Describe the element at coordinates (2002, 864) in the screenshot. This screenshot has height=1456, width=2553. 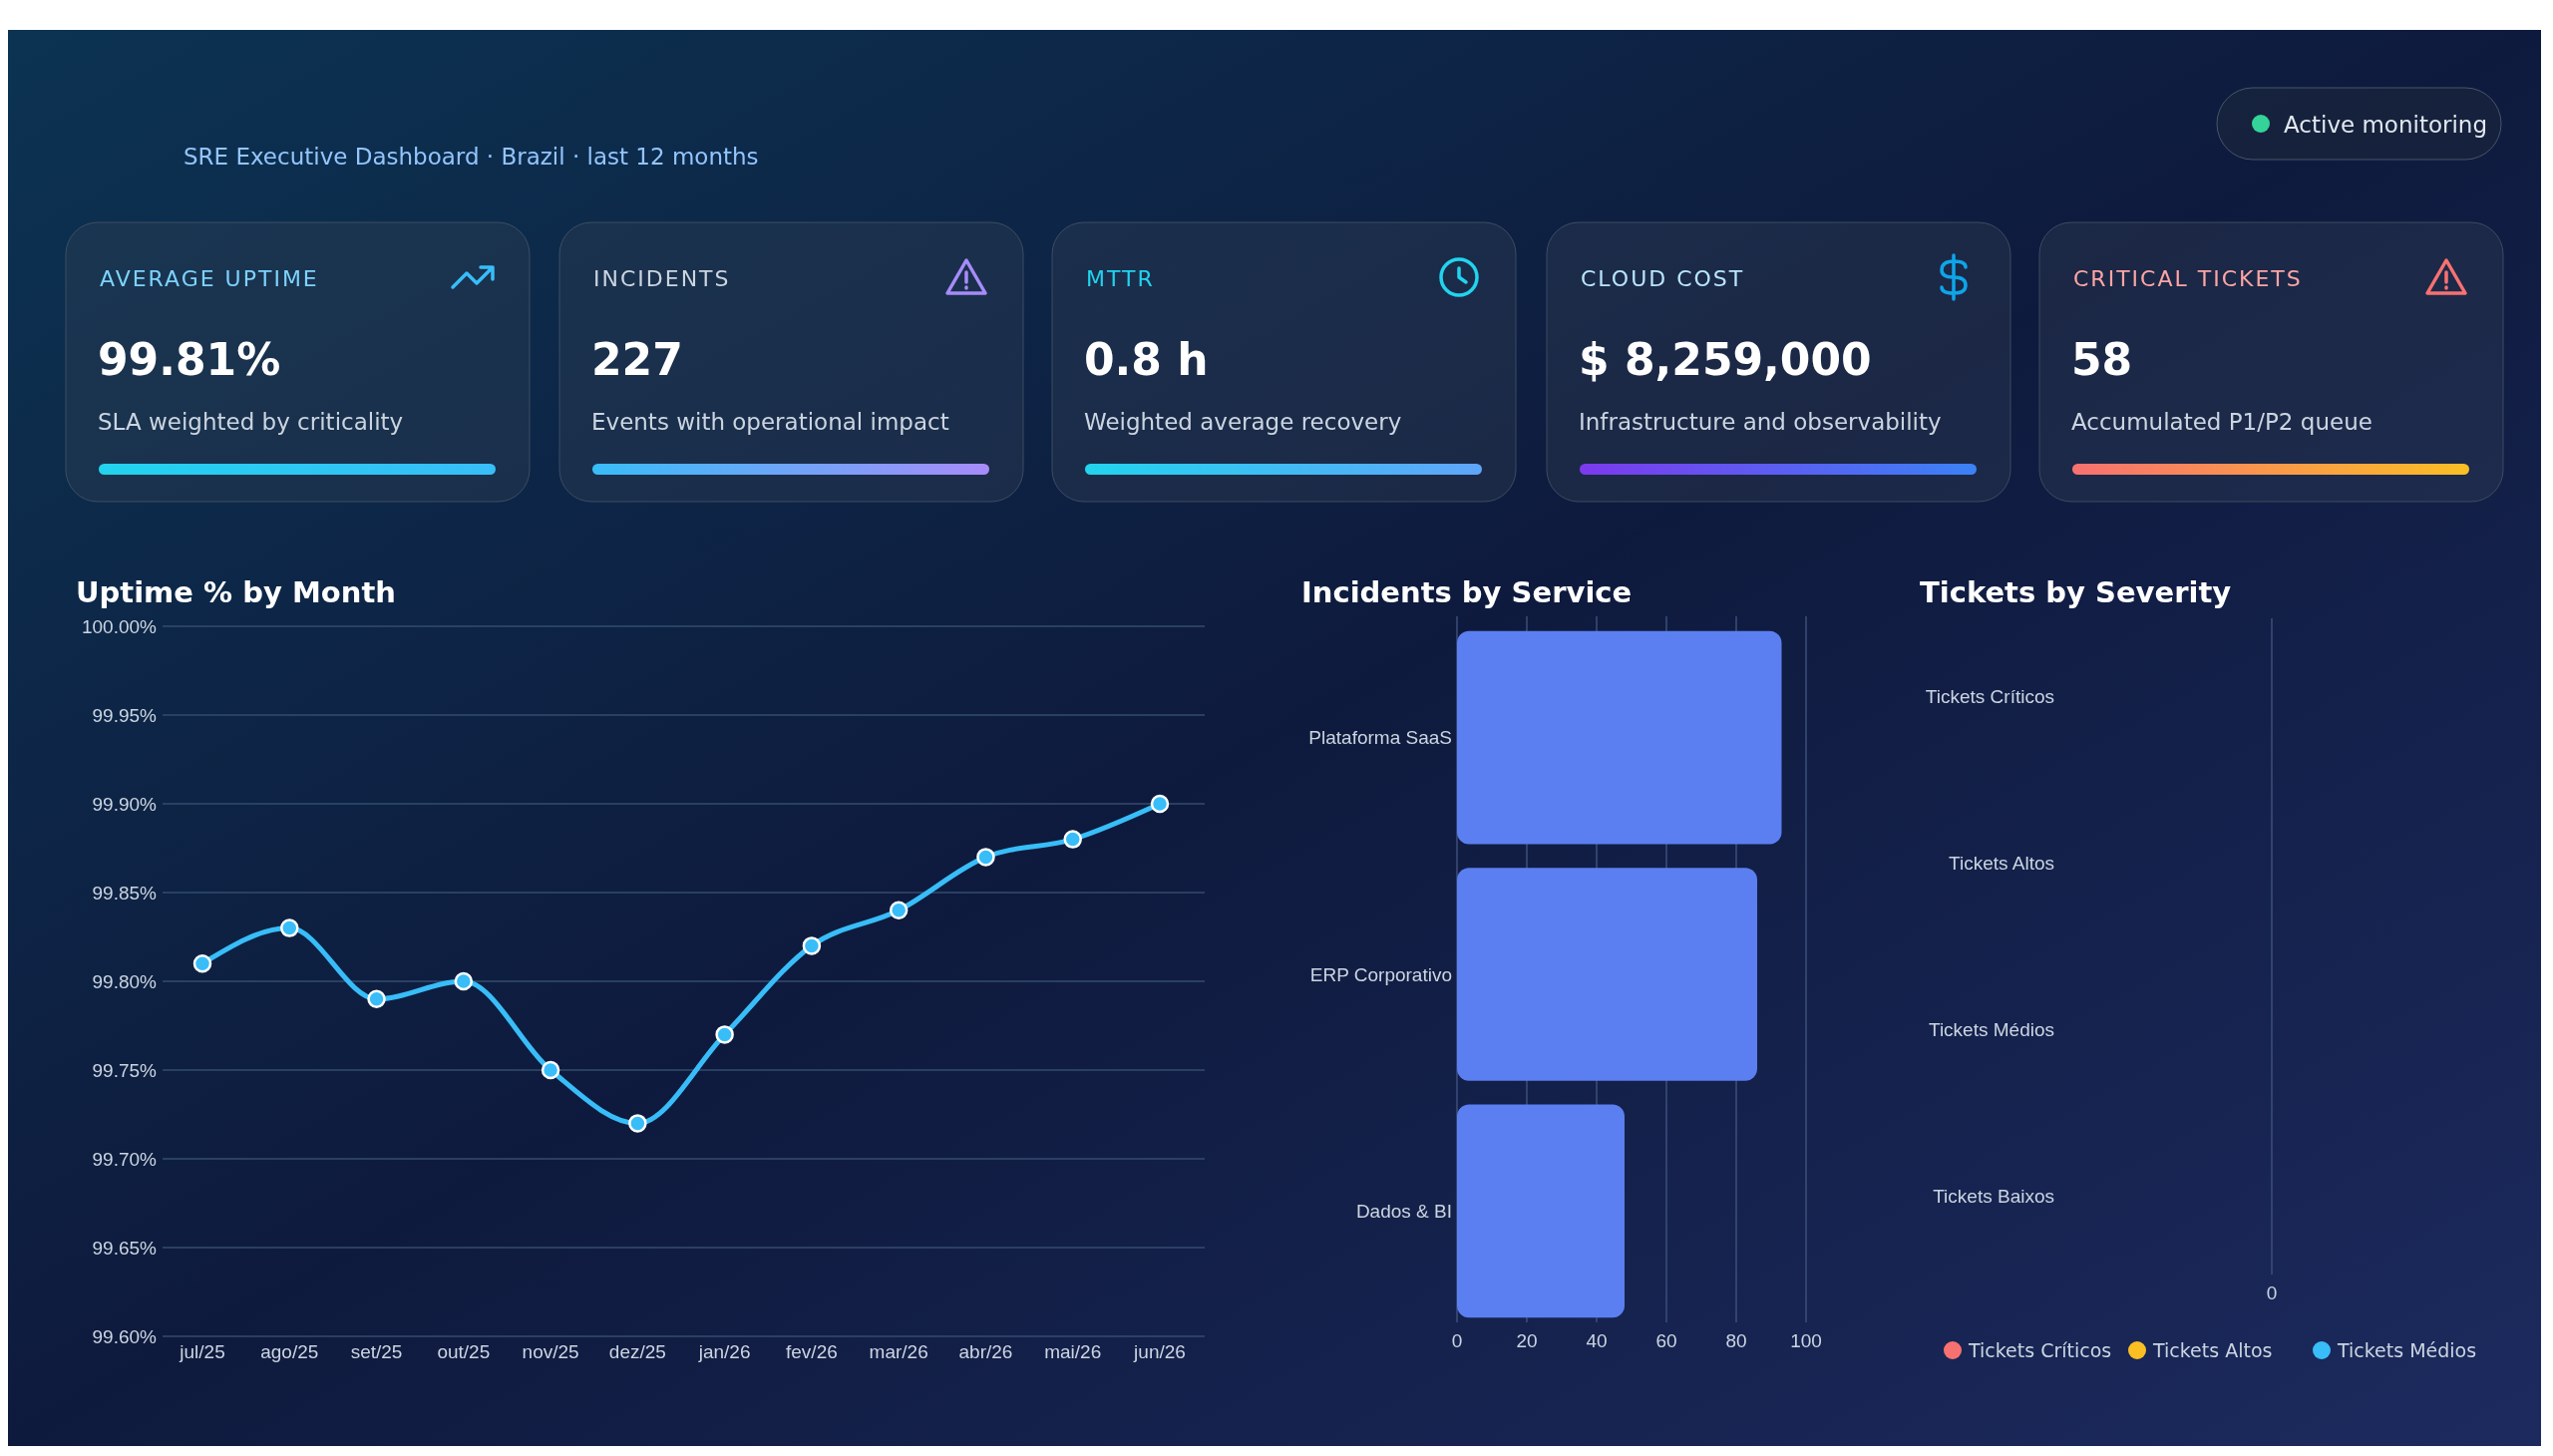
I see `category-label: Tickets Altos` at that location.